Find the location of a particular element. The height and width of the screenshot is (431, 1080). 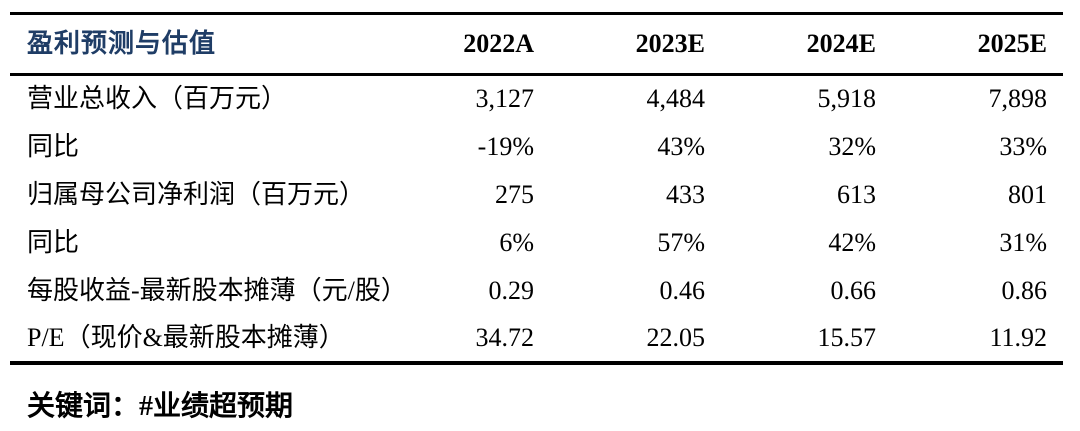

cell-value: 0.29 is located at coordinates (511, 290).